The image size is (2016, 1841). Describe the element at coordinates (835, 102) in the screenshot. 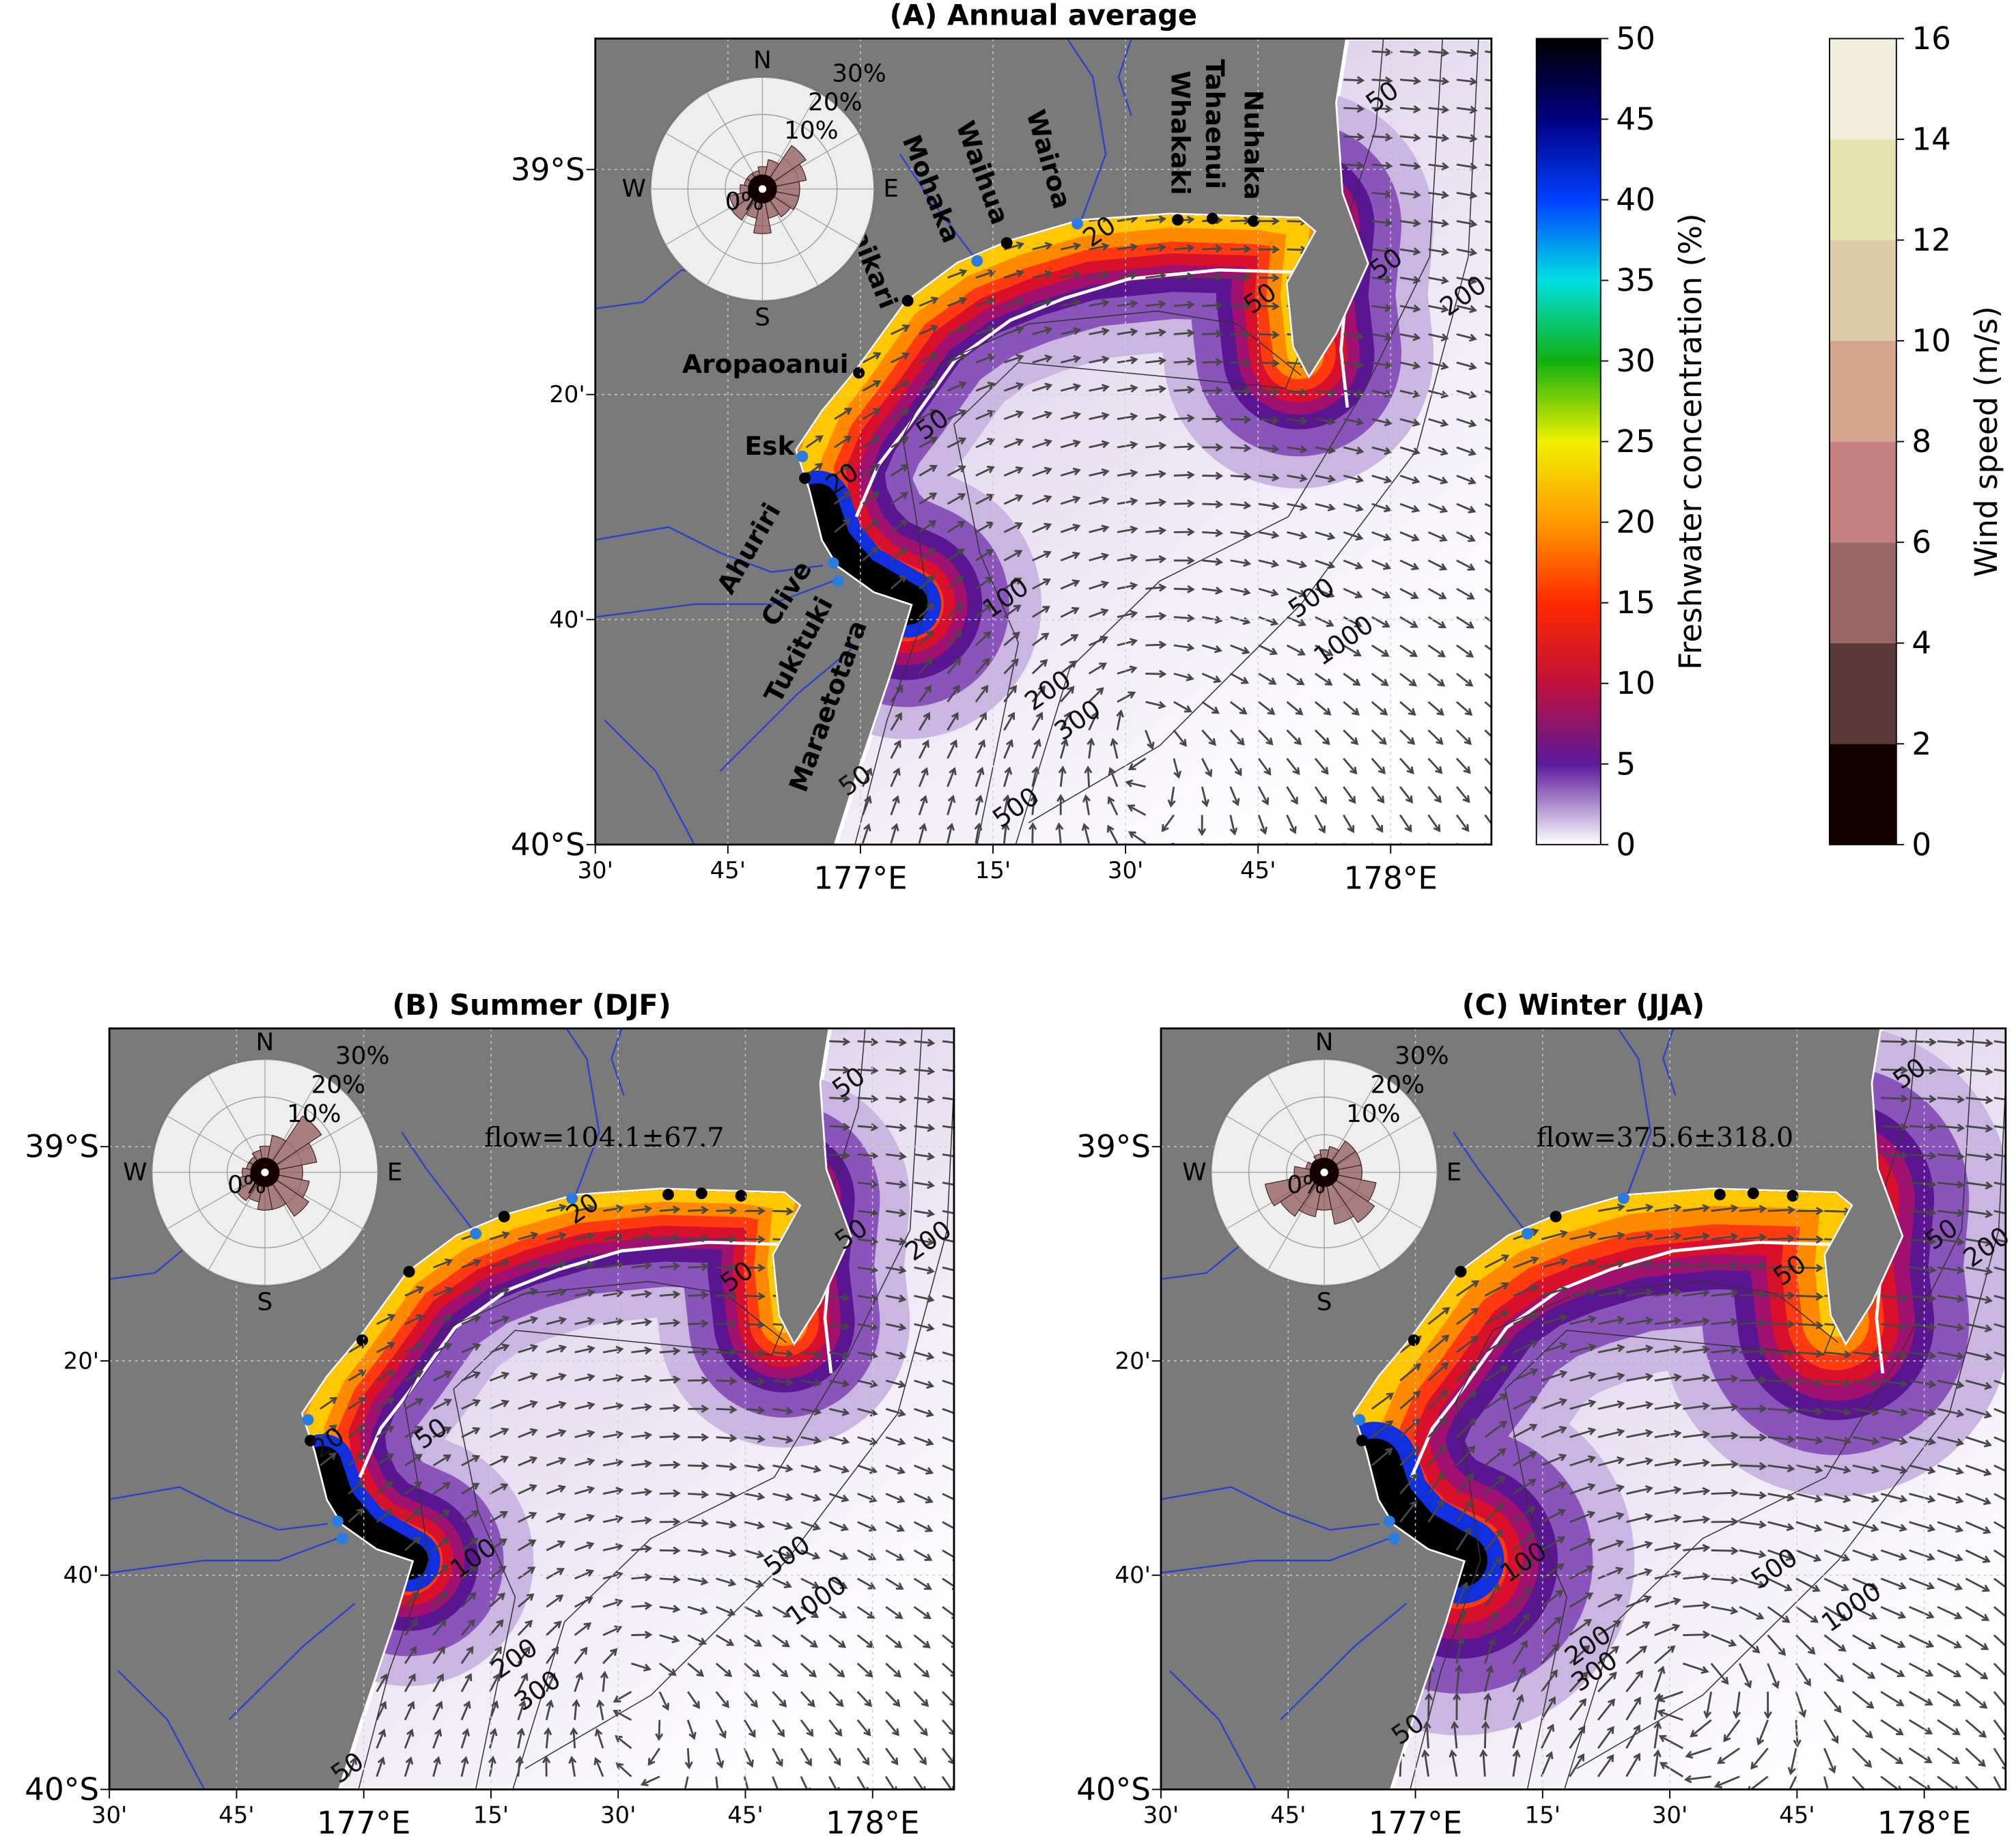

I see `rose-tick-label: 20%` at that location.